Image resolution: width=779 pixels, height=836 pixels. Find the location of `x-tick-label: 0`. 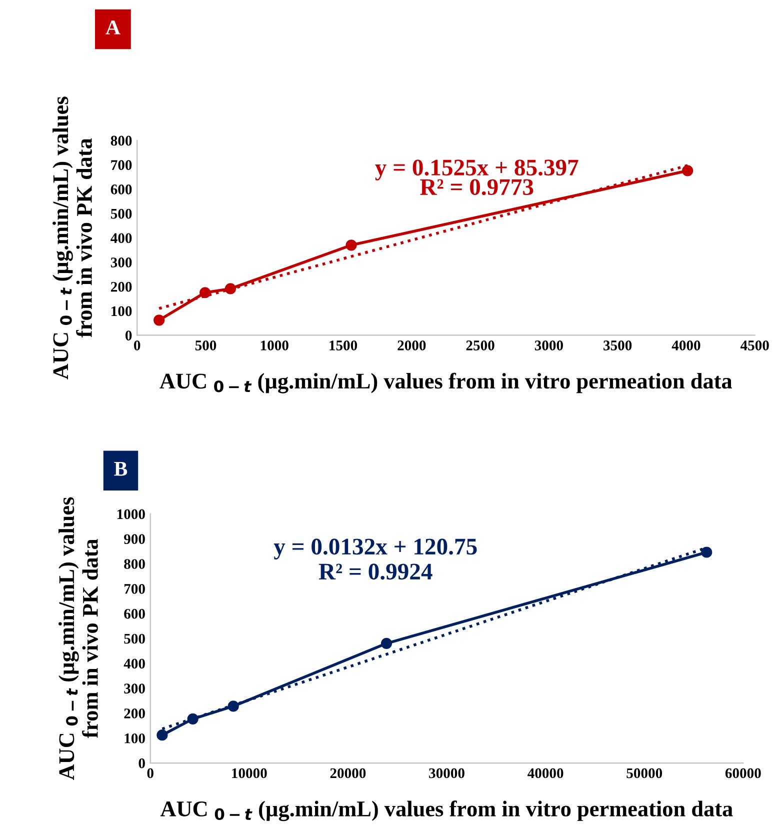

x-tick-label: 0 is located at coordinates (150, 773).